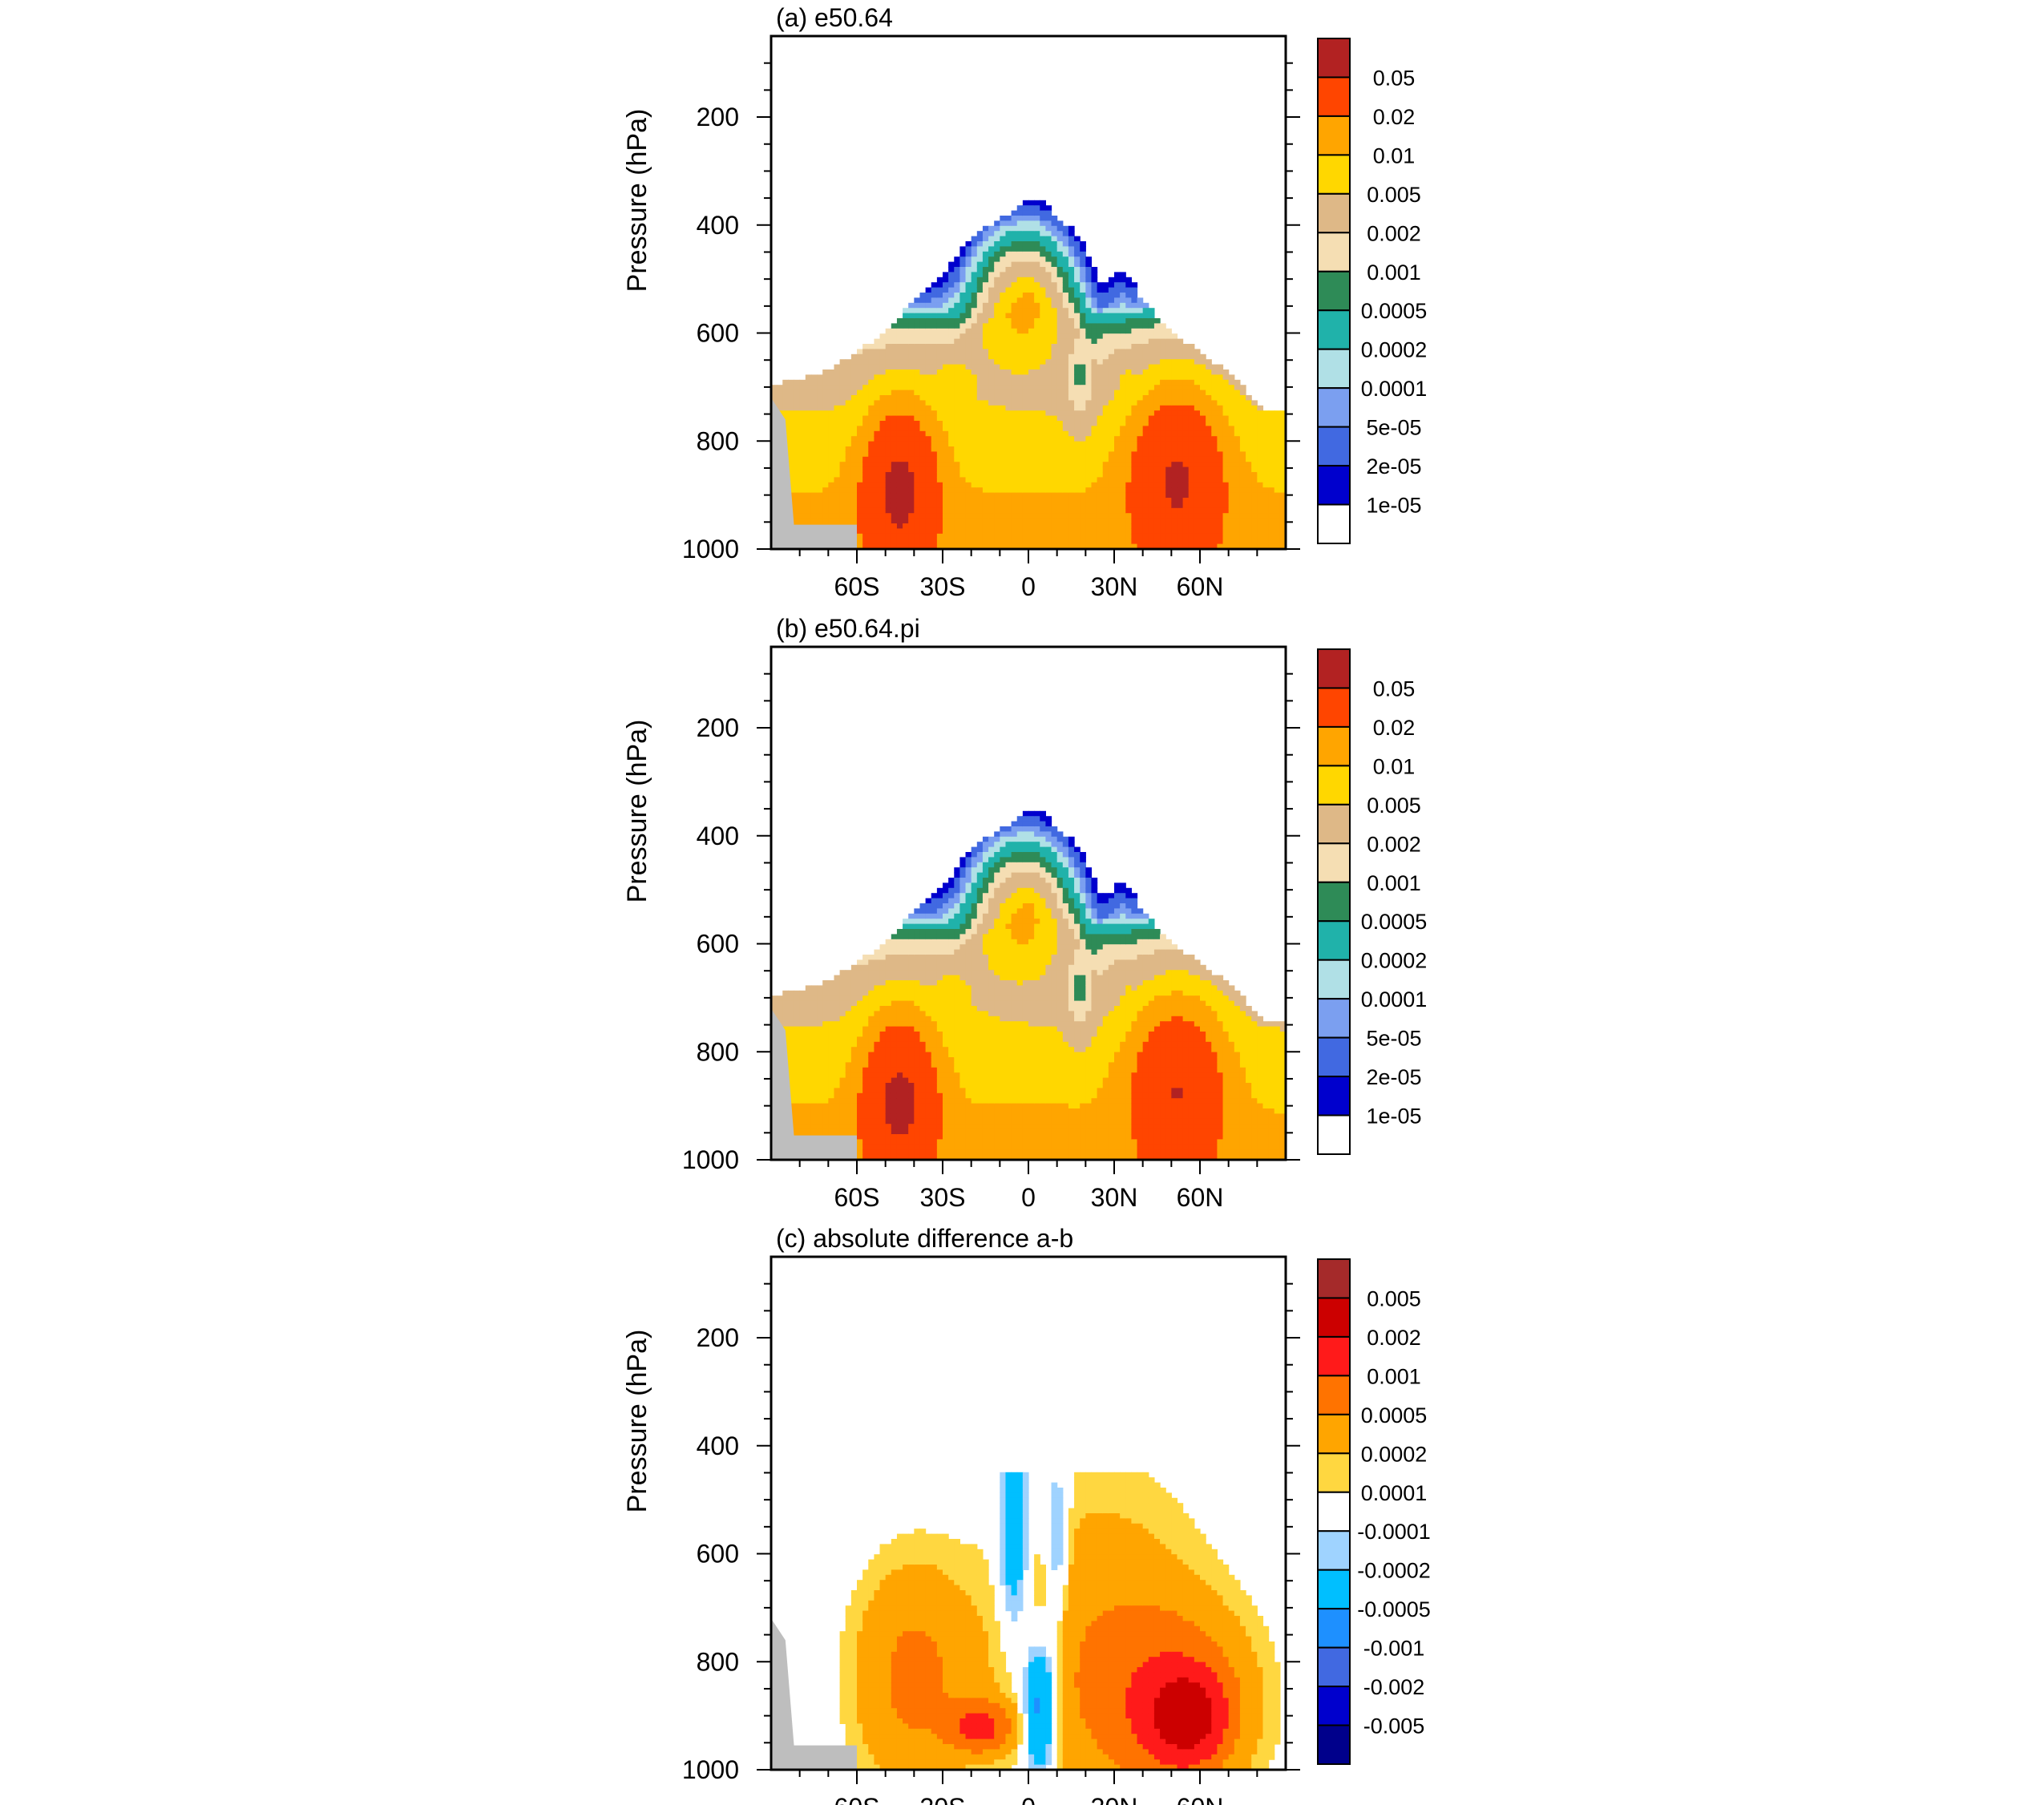 The image size is (2044, 1805). Describe the element at coordinates (1334, 291) in the screenshot. I see `colorbar-swatch` at that location.